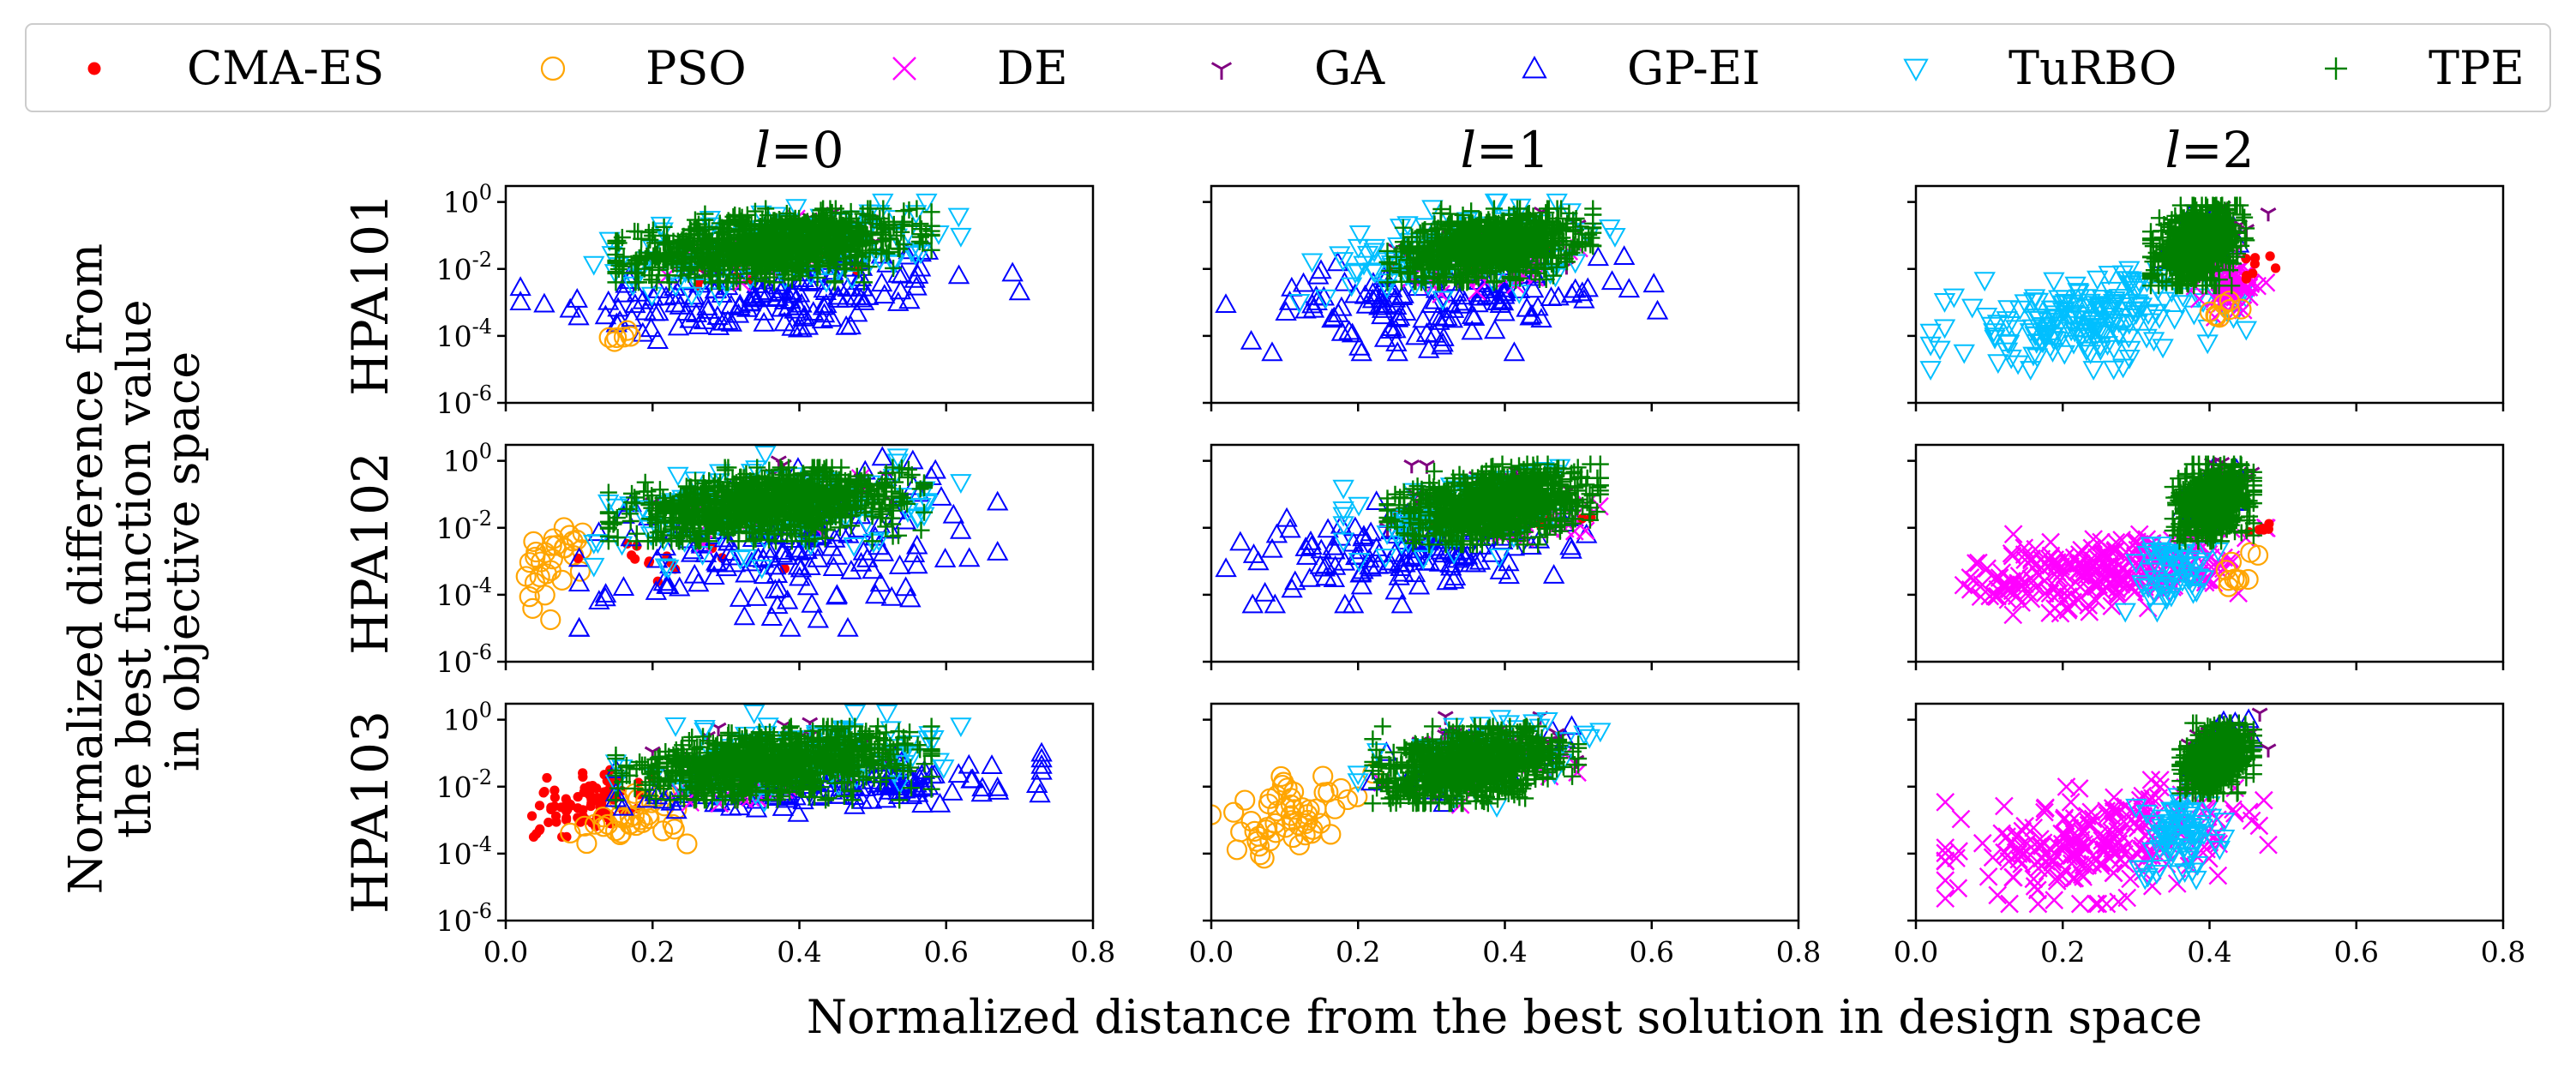 The width and height of the screenshot is (2576, 1068). Describe the element at coordinates (696, 68) in the screenshot. I see `legend-label-pso: PSO` at that location.